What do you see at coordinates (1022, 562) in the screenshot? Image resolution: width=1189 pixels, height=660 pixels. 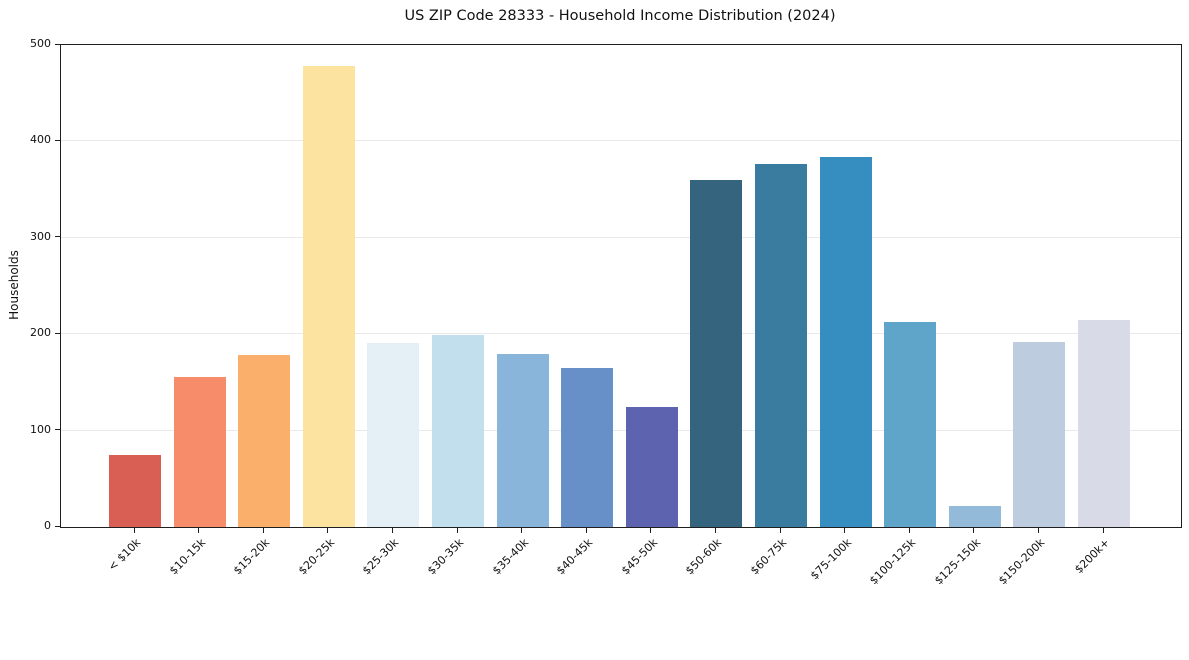 I see `x-tick-label-$150-200k: $150-200k` at bounding box center [1022, 562].